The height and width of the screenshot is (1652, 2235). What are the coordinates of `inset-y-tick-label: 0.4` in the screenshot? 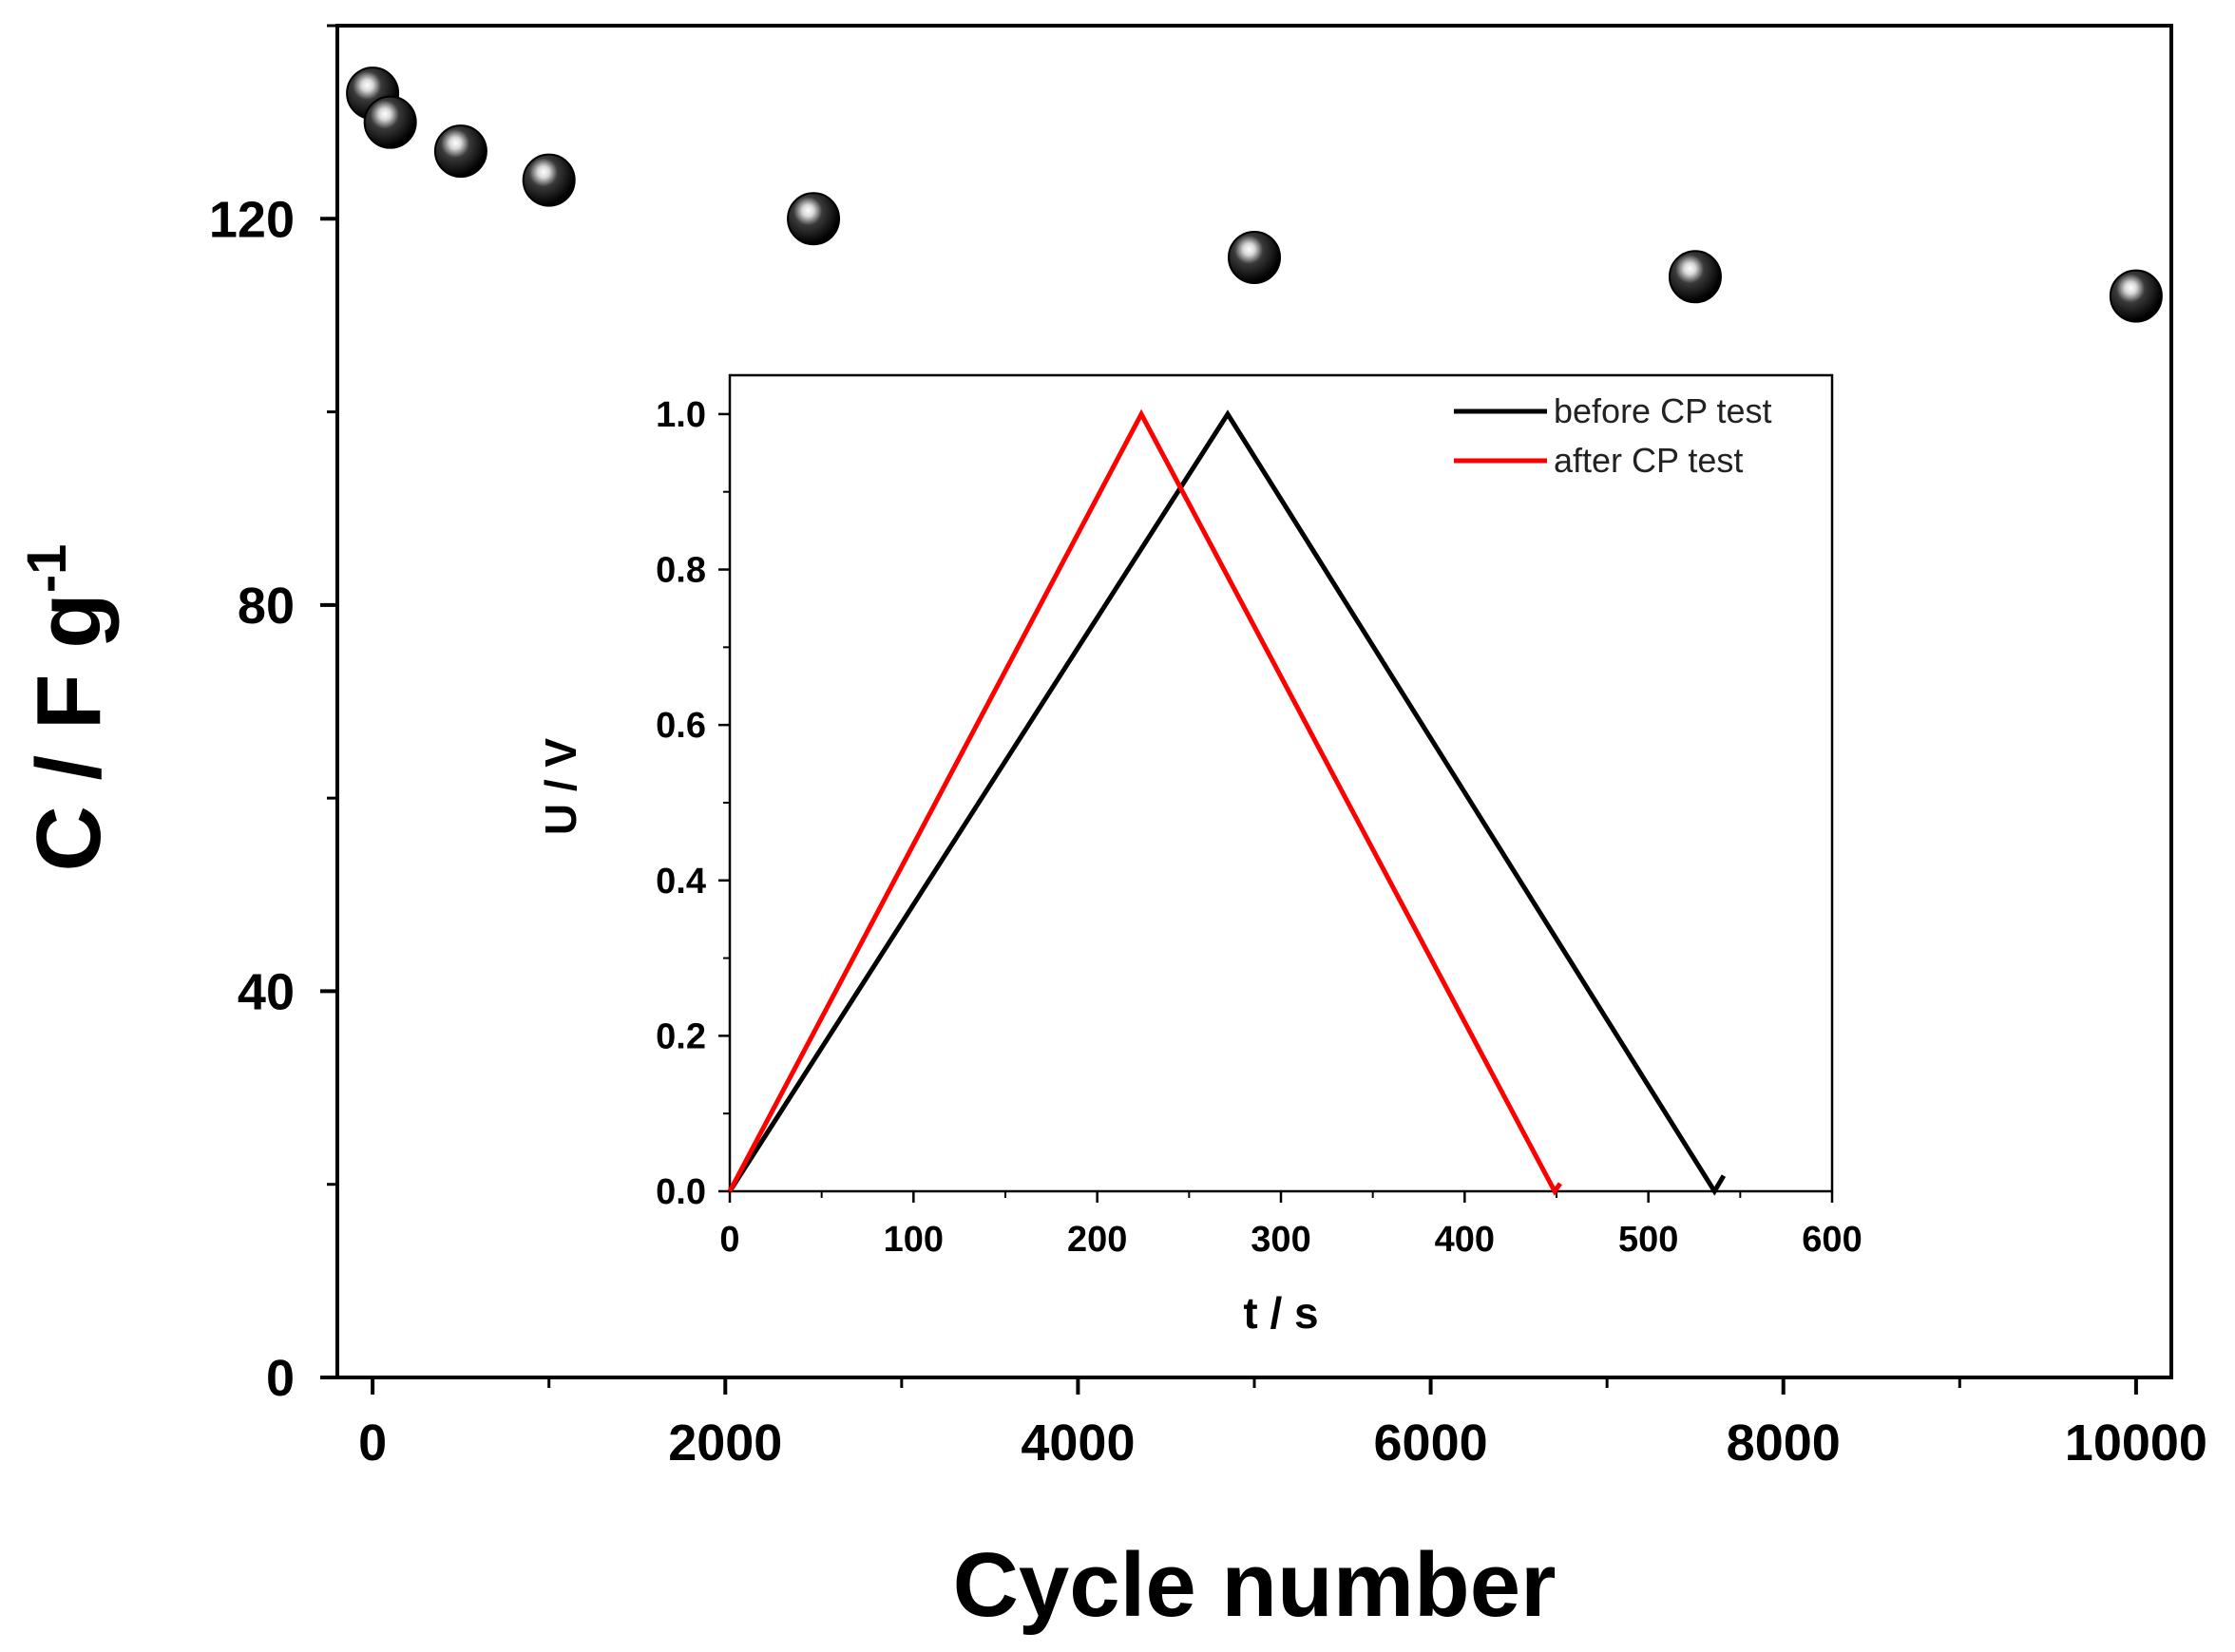 It's located at (681, 882).